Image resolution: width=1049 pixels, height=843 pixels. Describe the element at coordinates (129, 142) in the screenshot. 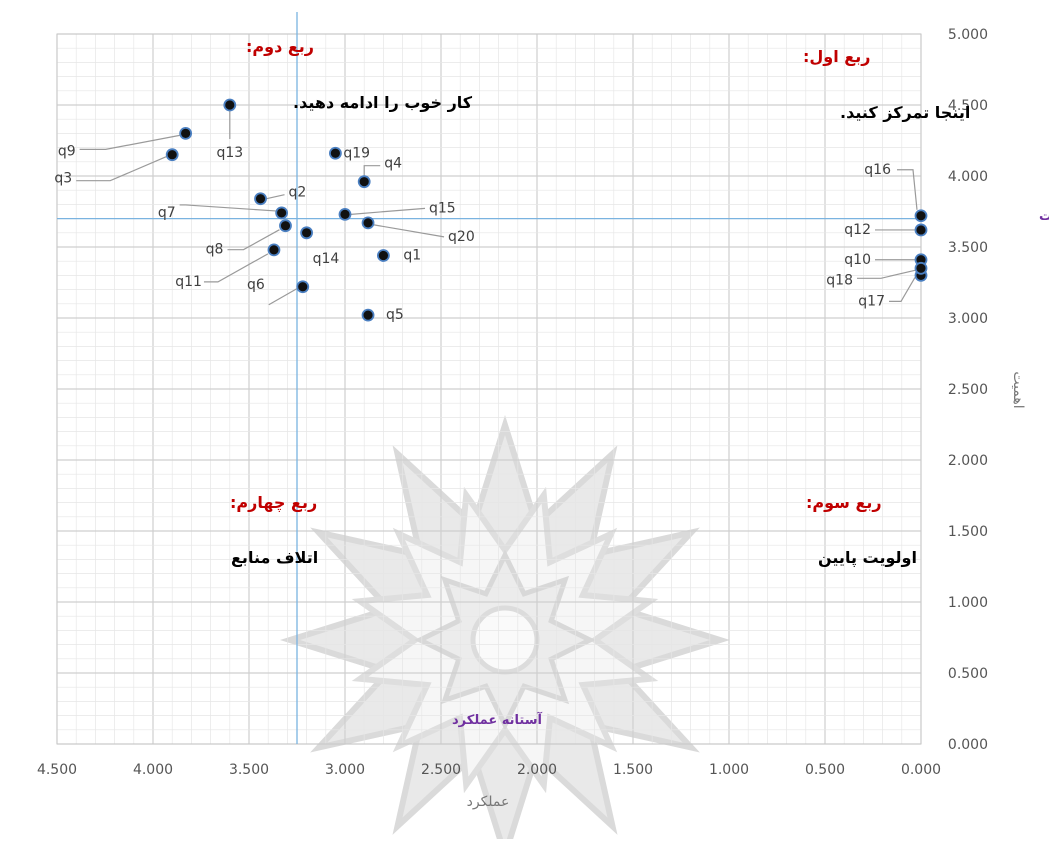

I see `leader-q9` at that location.